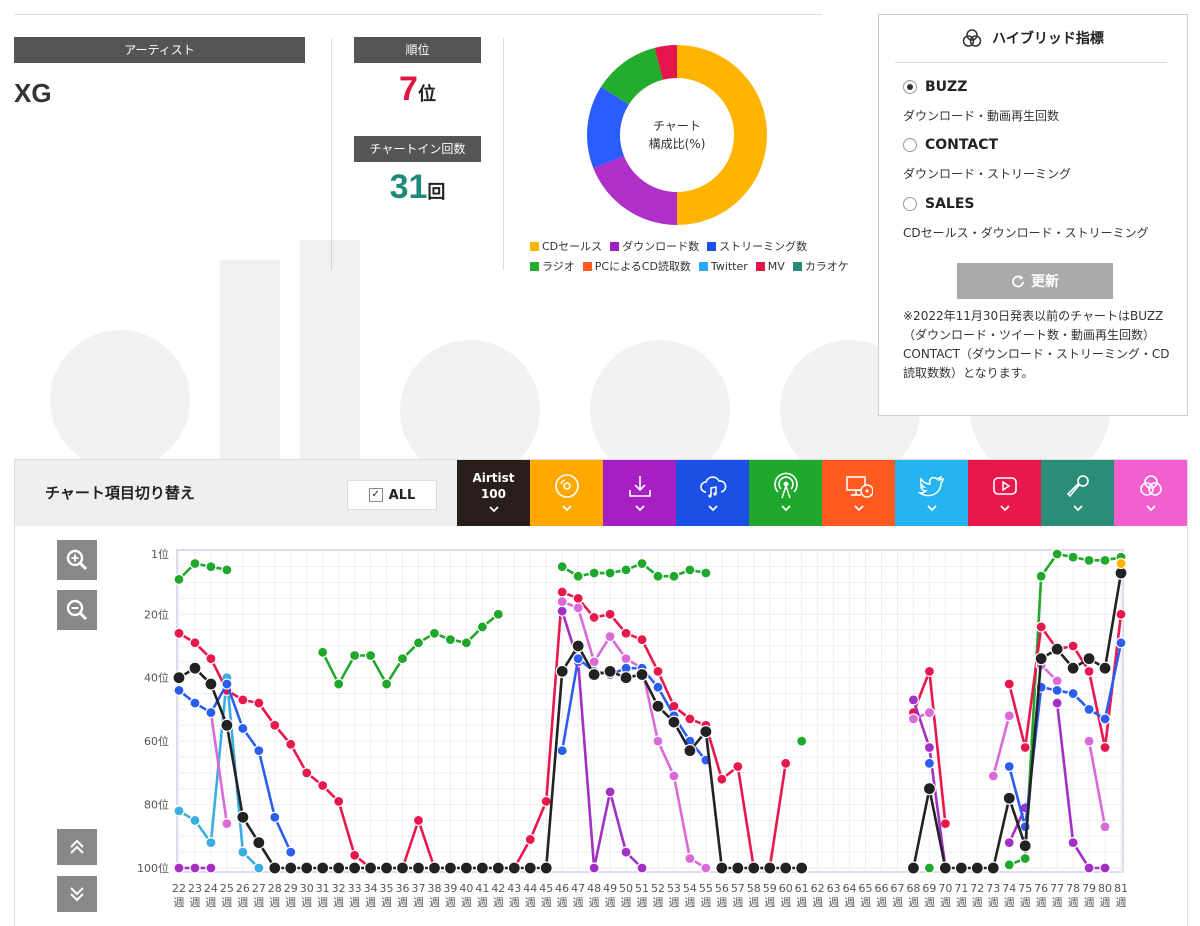 The image size is (1200, 926). What do you see at coordinates (950, 145) in the screenshot?
I see `option-contact: CONTACT` at bounding box center [950, 145].